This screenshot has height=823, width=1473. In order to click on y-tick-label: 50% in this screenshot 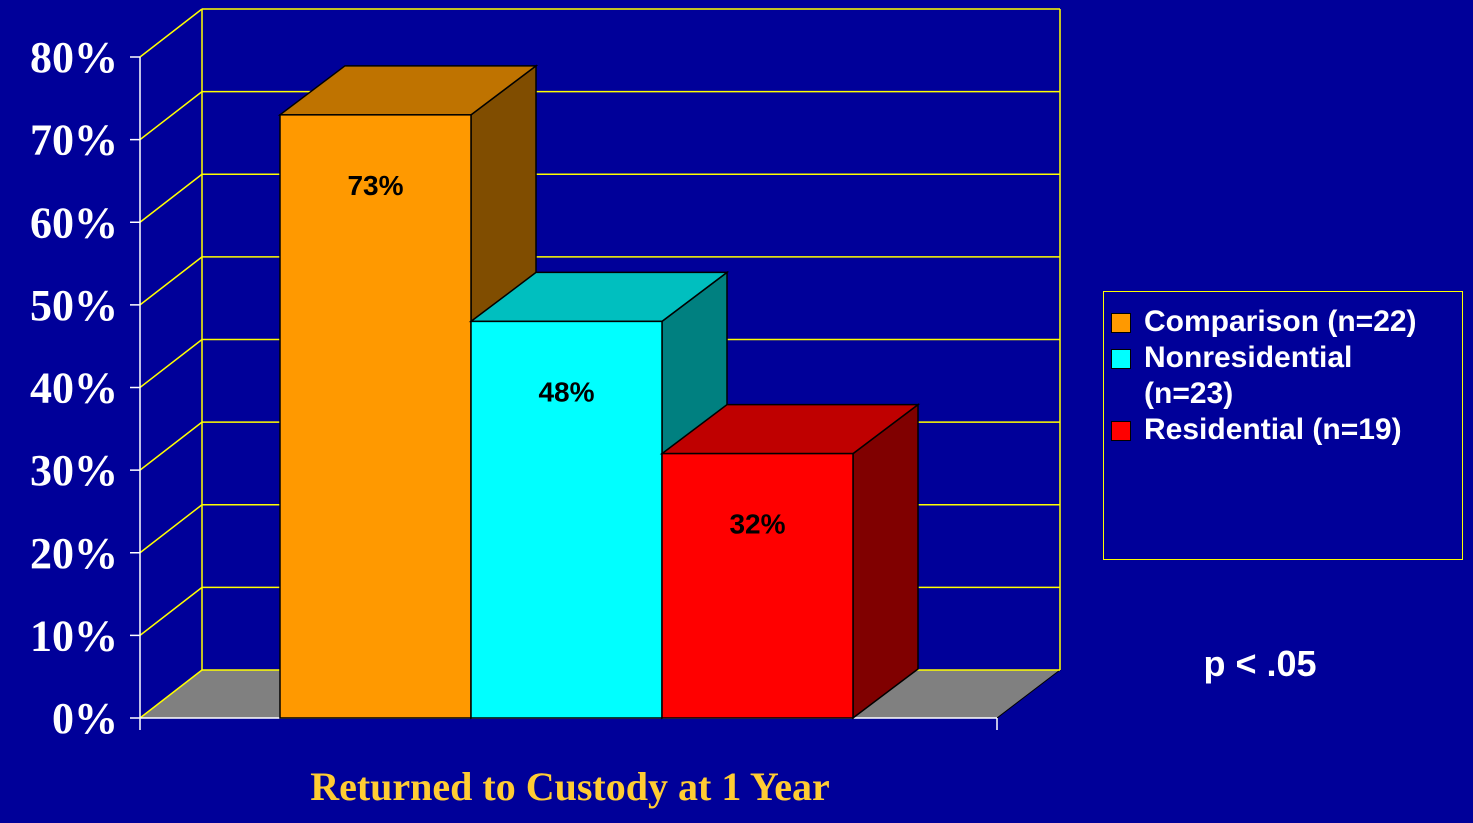, I will do `click(74, 305)`.